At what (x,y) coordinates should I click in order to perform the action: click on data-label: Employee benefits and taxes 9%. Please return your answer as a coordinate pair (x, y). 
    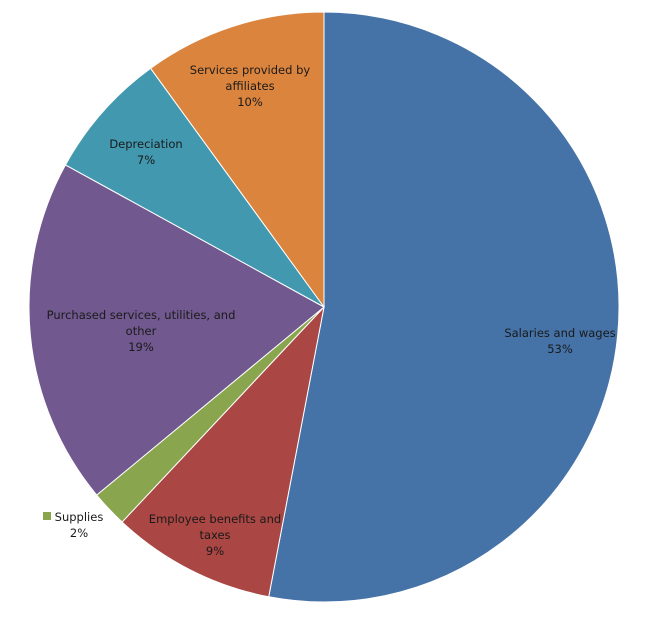
    Looking at the image, I should click on (215, 535).